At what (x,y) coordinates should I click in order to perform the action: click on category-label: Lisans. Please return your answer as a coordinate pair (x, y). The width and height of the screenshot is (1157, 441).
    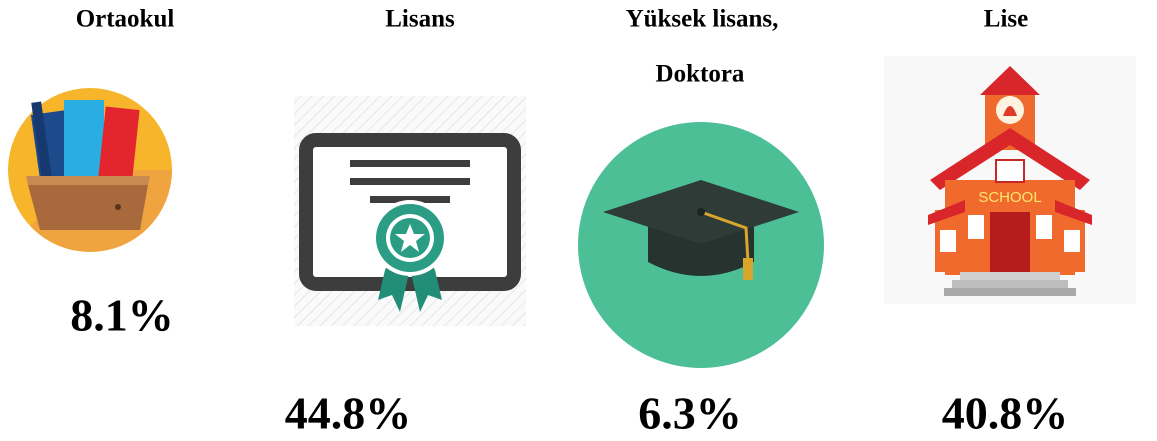
    Looking at the image, I should click on (420, 19).